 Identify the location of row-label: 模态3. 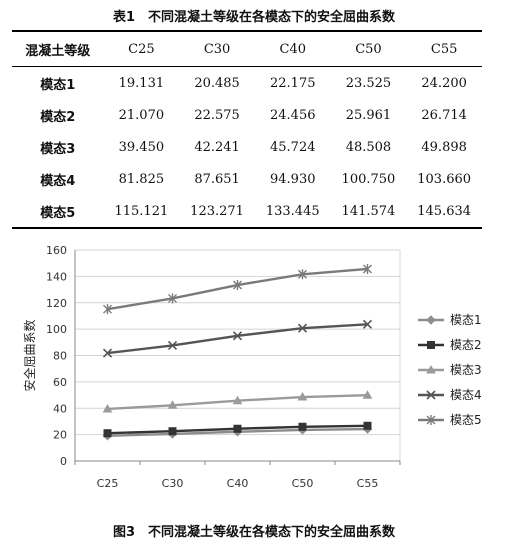
(58, 149).